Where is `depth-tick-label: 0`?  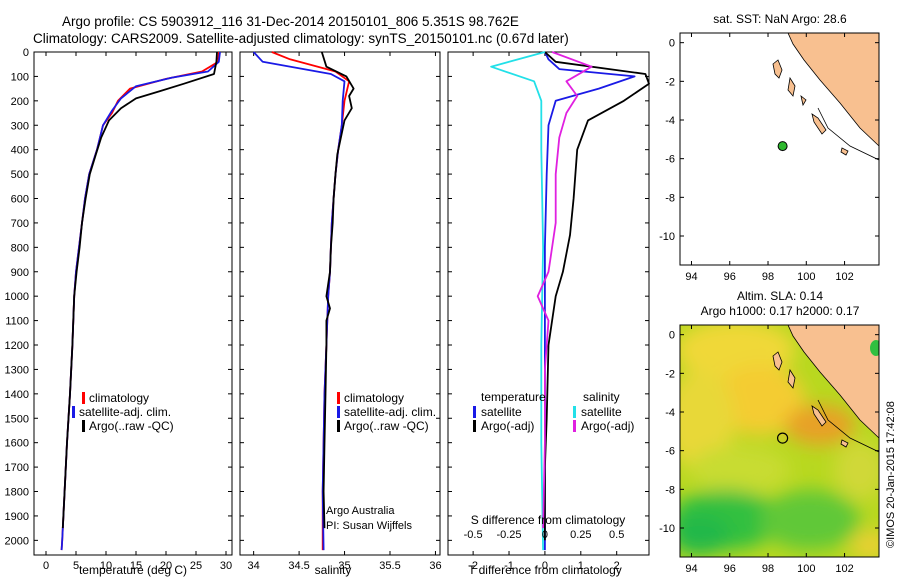
depth-tick-label: 0 is located at coordinates (26, 53).